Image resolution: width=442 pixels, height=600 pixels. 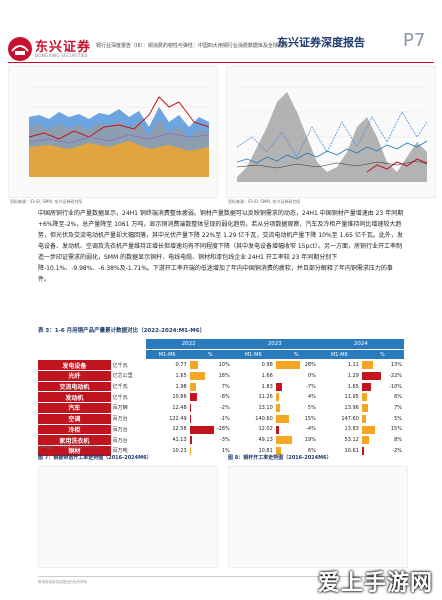 I want to click on top-left-chart, so click(x=113, y=132).